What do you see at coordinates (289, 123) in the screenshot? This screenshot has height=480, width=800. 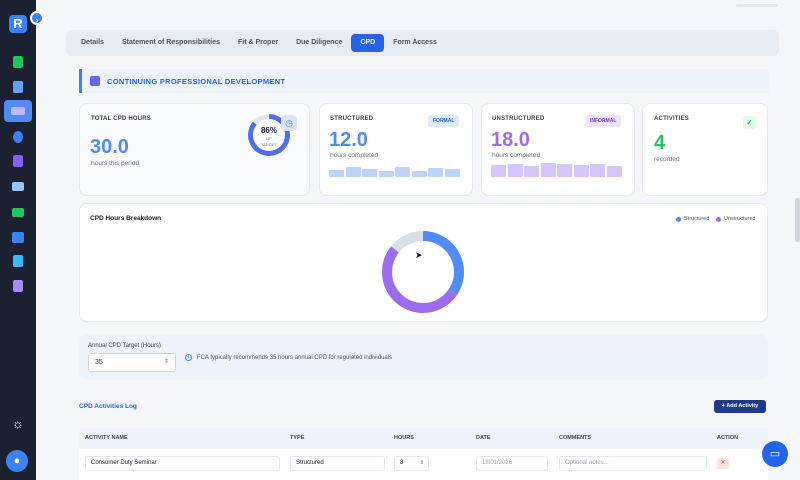 I see `clock-icon: ◷` at bounding box center [289, 123].